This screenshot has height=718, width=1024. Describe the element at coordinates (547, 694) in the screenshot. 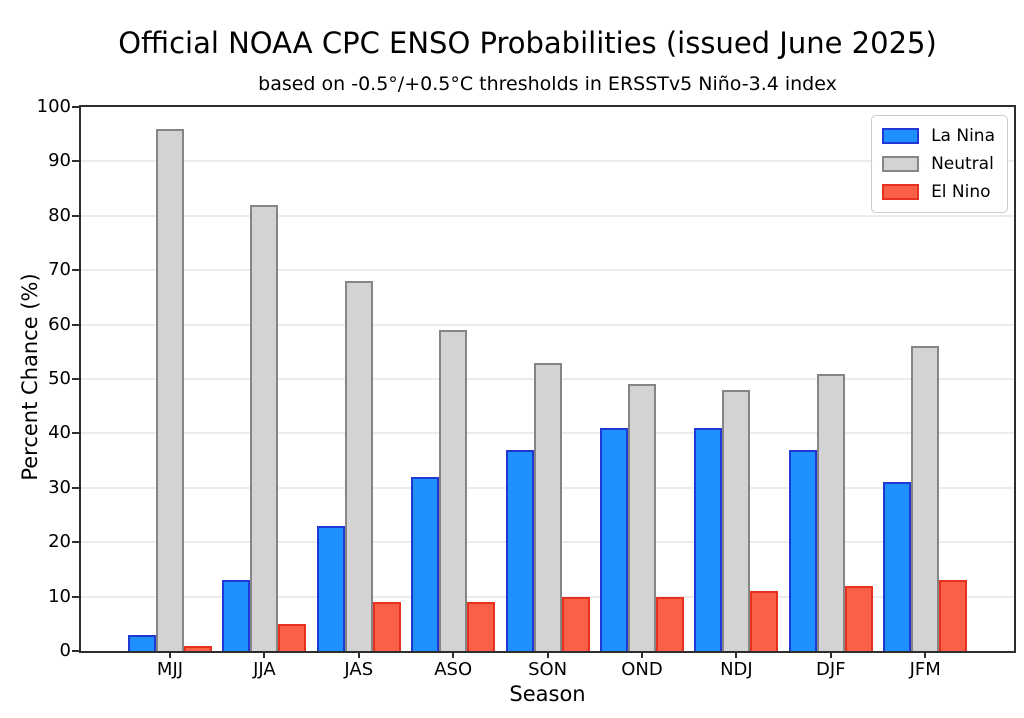

I see `x-axis-label: Season` at that location.